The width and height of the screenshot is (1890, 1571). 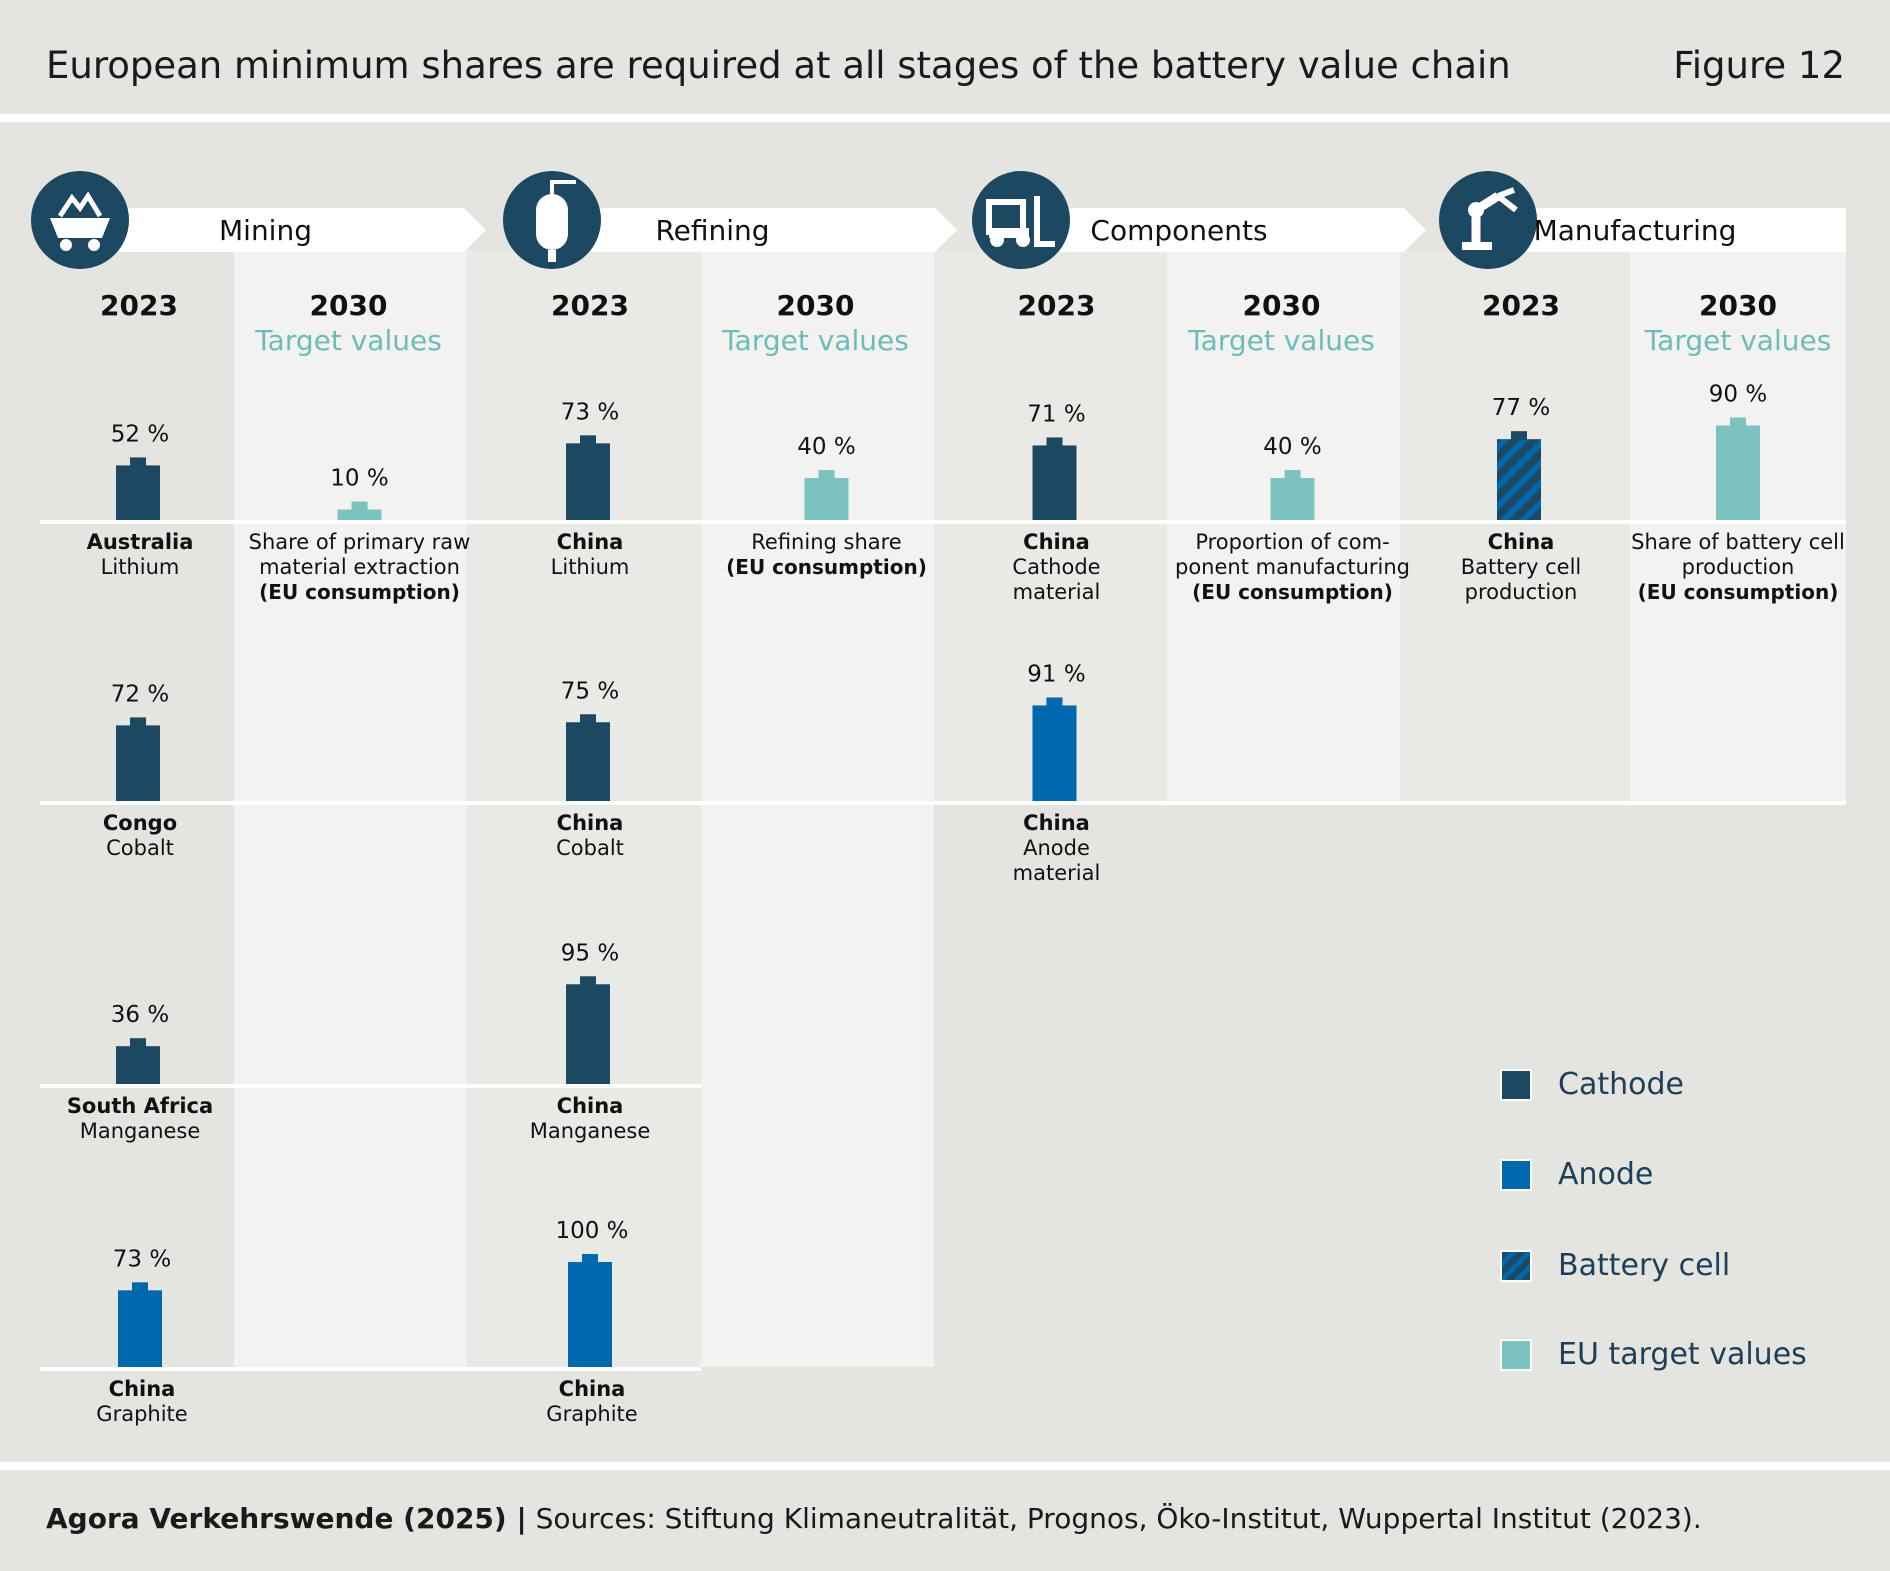 I want to click on bar-target-refining, so click(x=826, y=495).